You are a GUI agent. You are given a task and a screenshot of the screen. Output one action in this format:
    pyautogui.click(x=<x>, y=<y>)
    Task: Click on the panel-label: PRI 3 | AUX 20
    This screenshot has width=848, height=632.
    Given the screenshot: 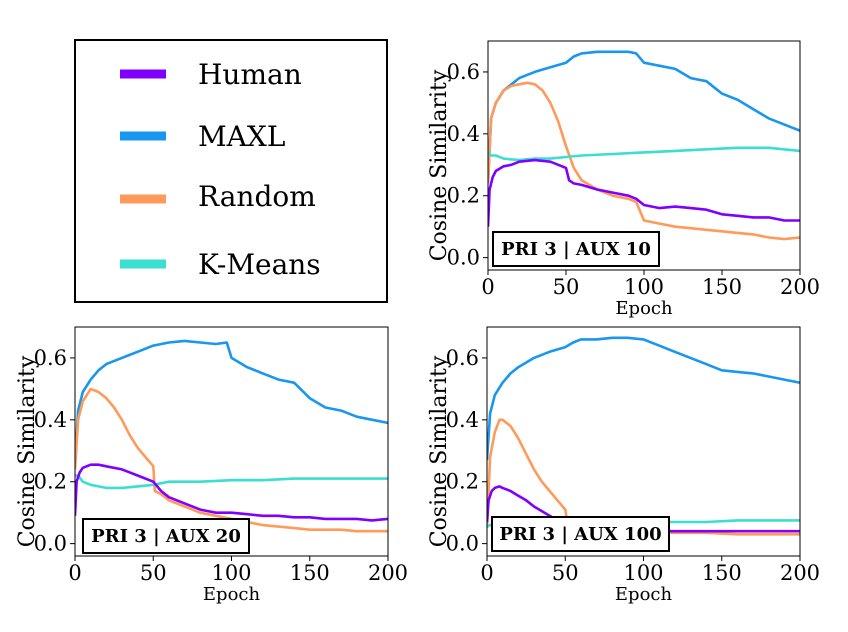 What is the action you would take?
    pyautogui.click(x=166, y=536)
    